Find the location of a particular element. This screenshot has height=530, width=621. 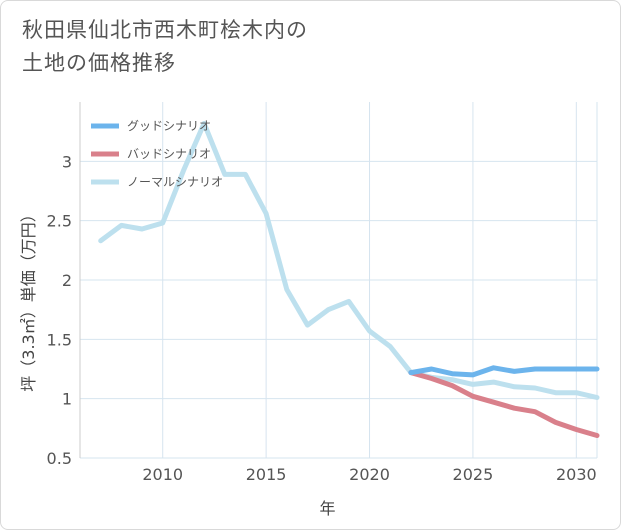

y-tick-label: 3 is located at coordinates (67, 161).